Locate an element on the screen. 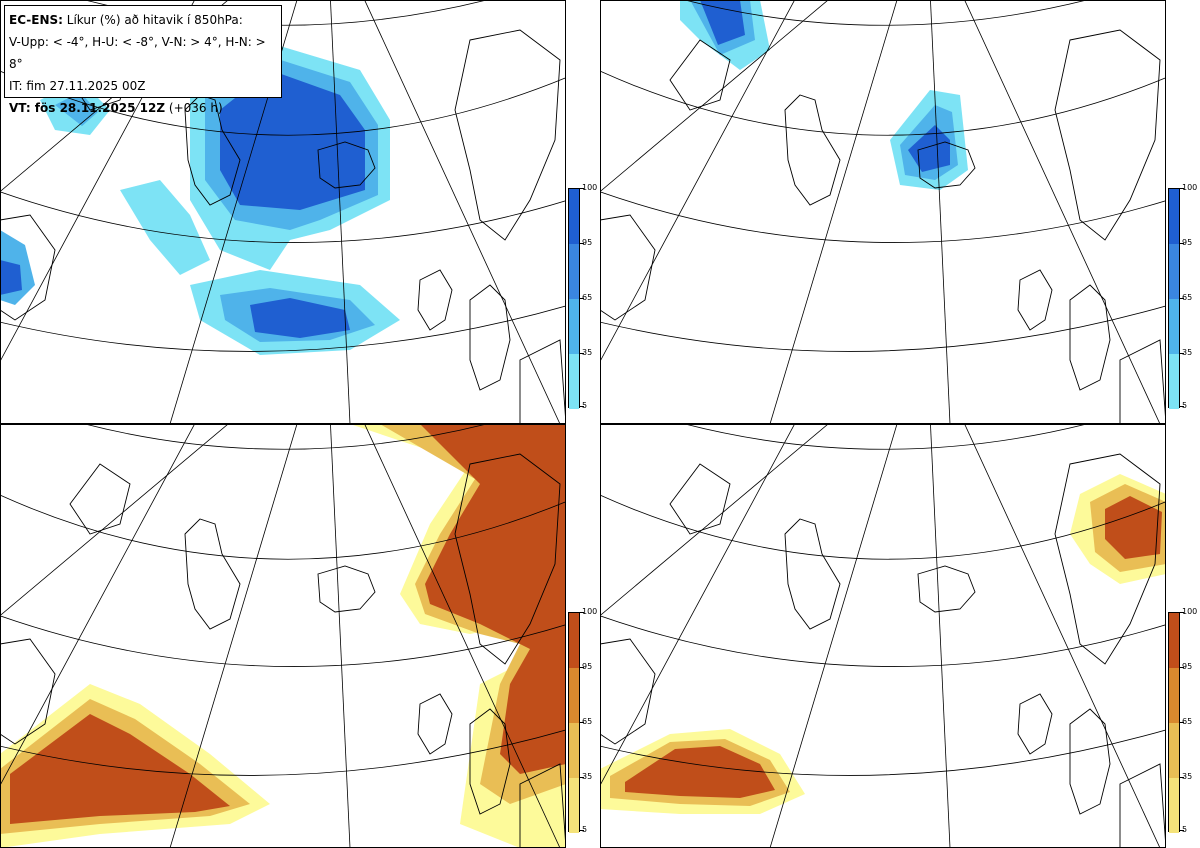  legend-line-4: VT: fös 28.11.2025 12Z (+036 h) is located at coordinates (143, 108).